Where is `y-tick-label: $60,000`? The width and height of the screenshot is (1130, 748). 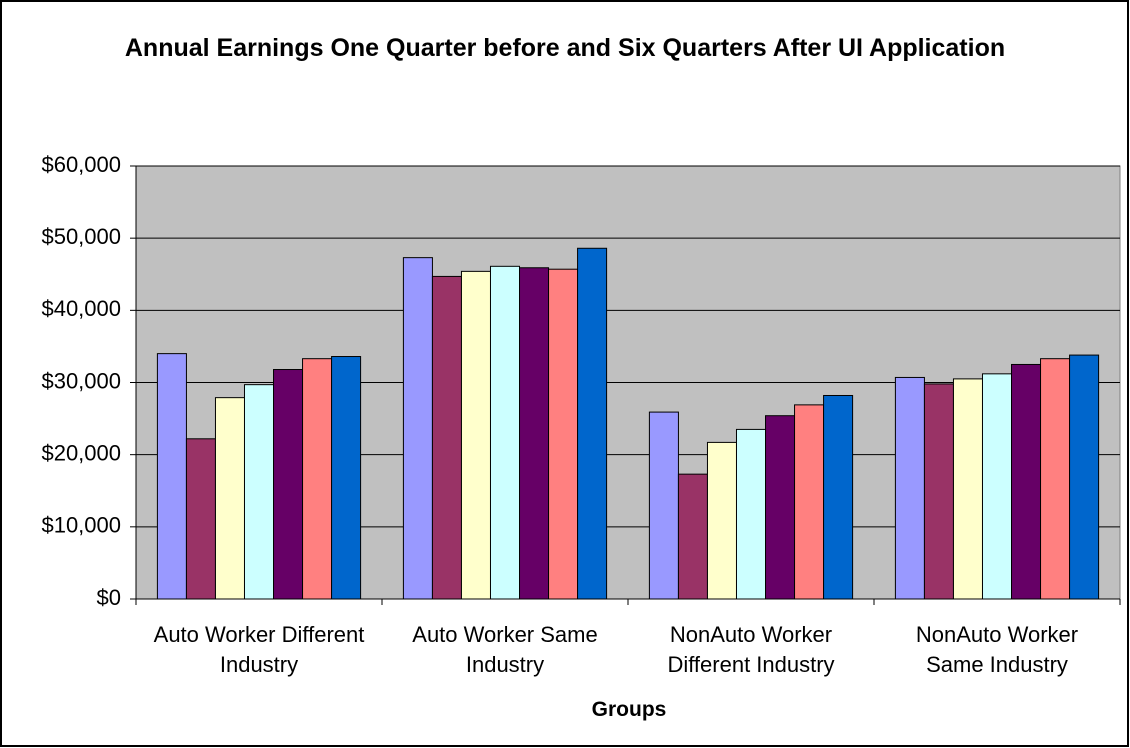
y-tick-label: $60,000 is located at coordinates (81, 164).